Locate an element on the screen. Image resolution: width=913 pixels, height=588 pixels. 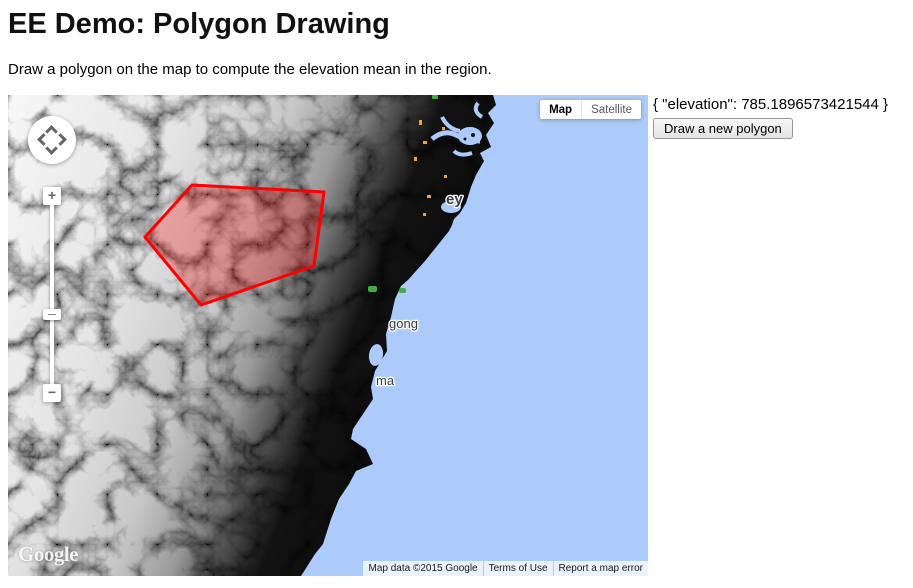
pan-control is located at coordinates (52, 140).